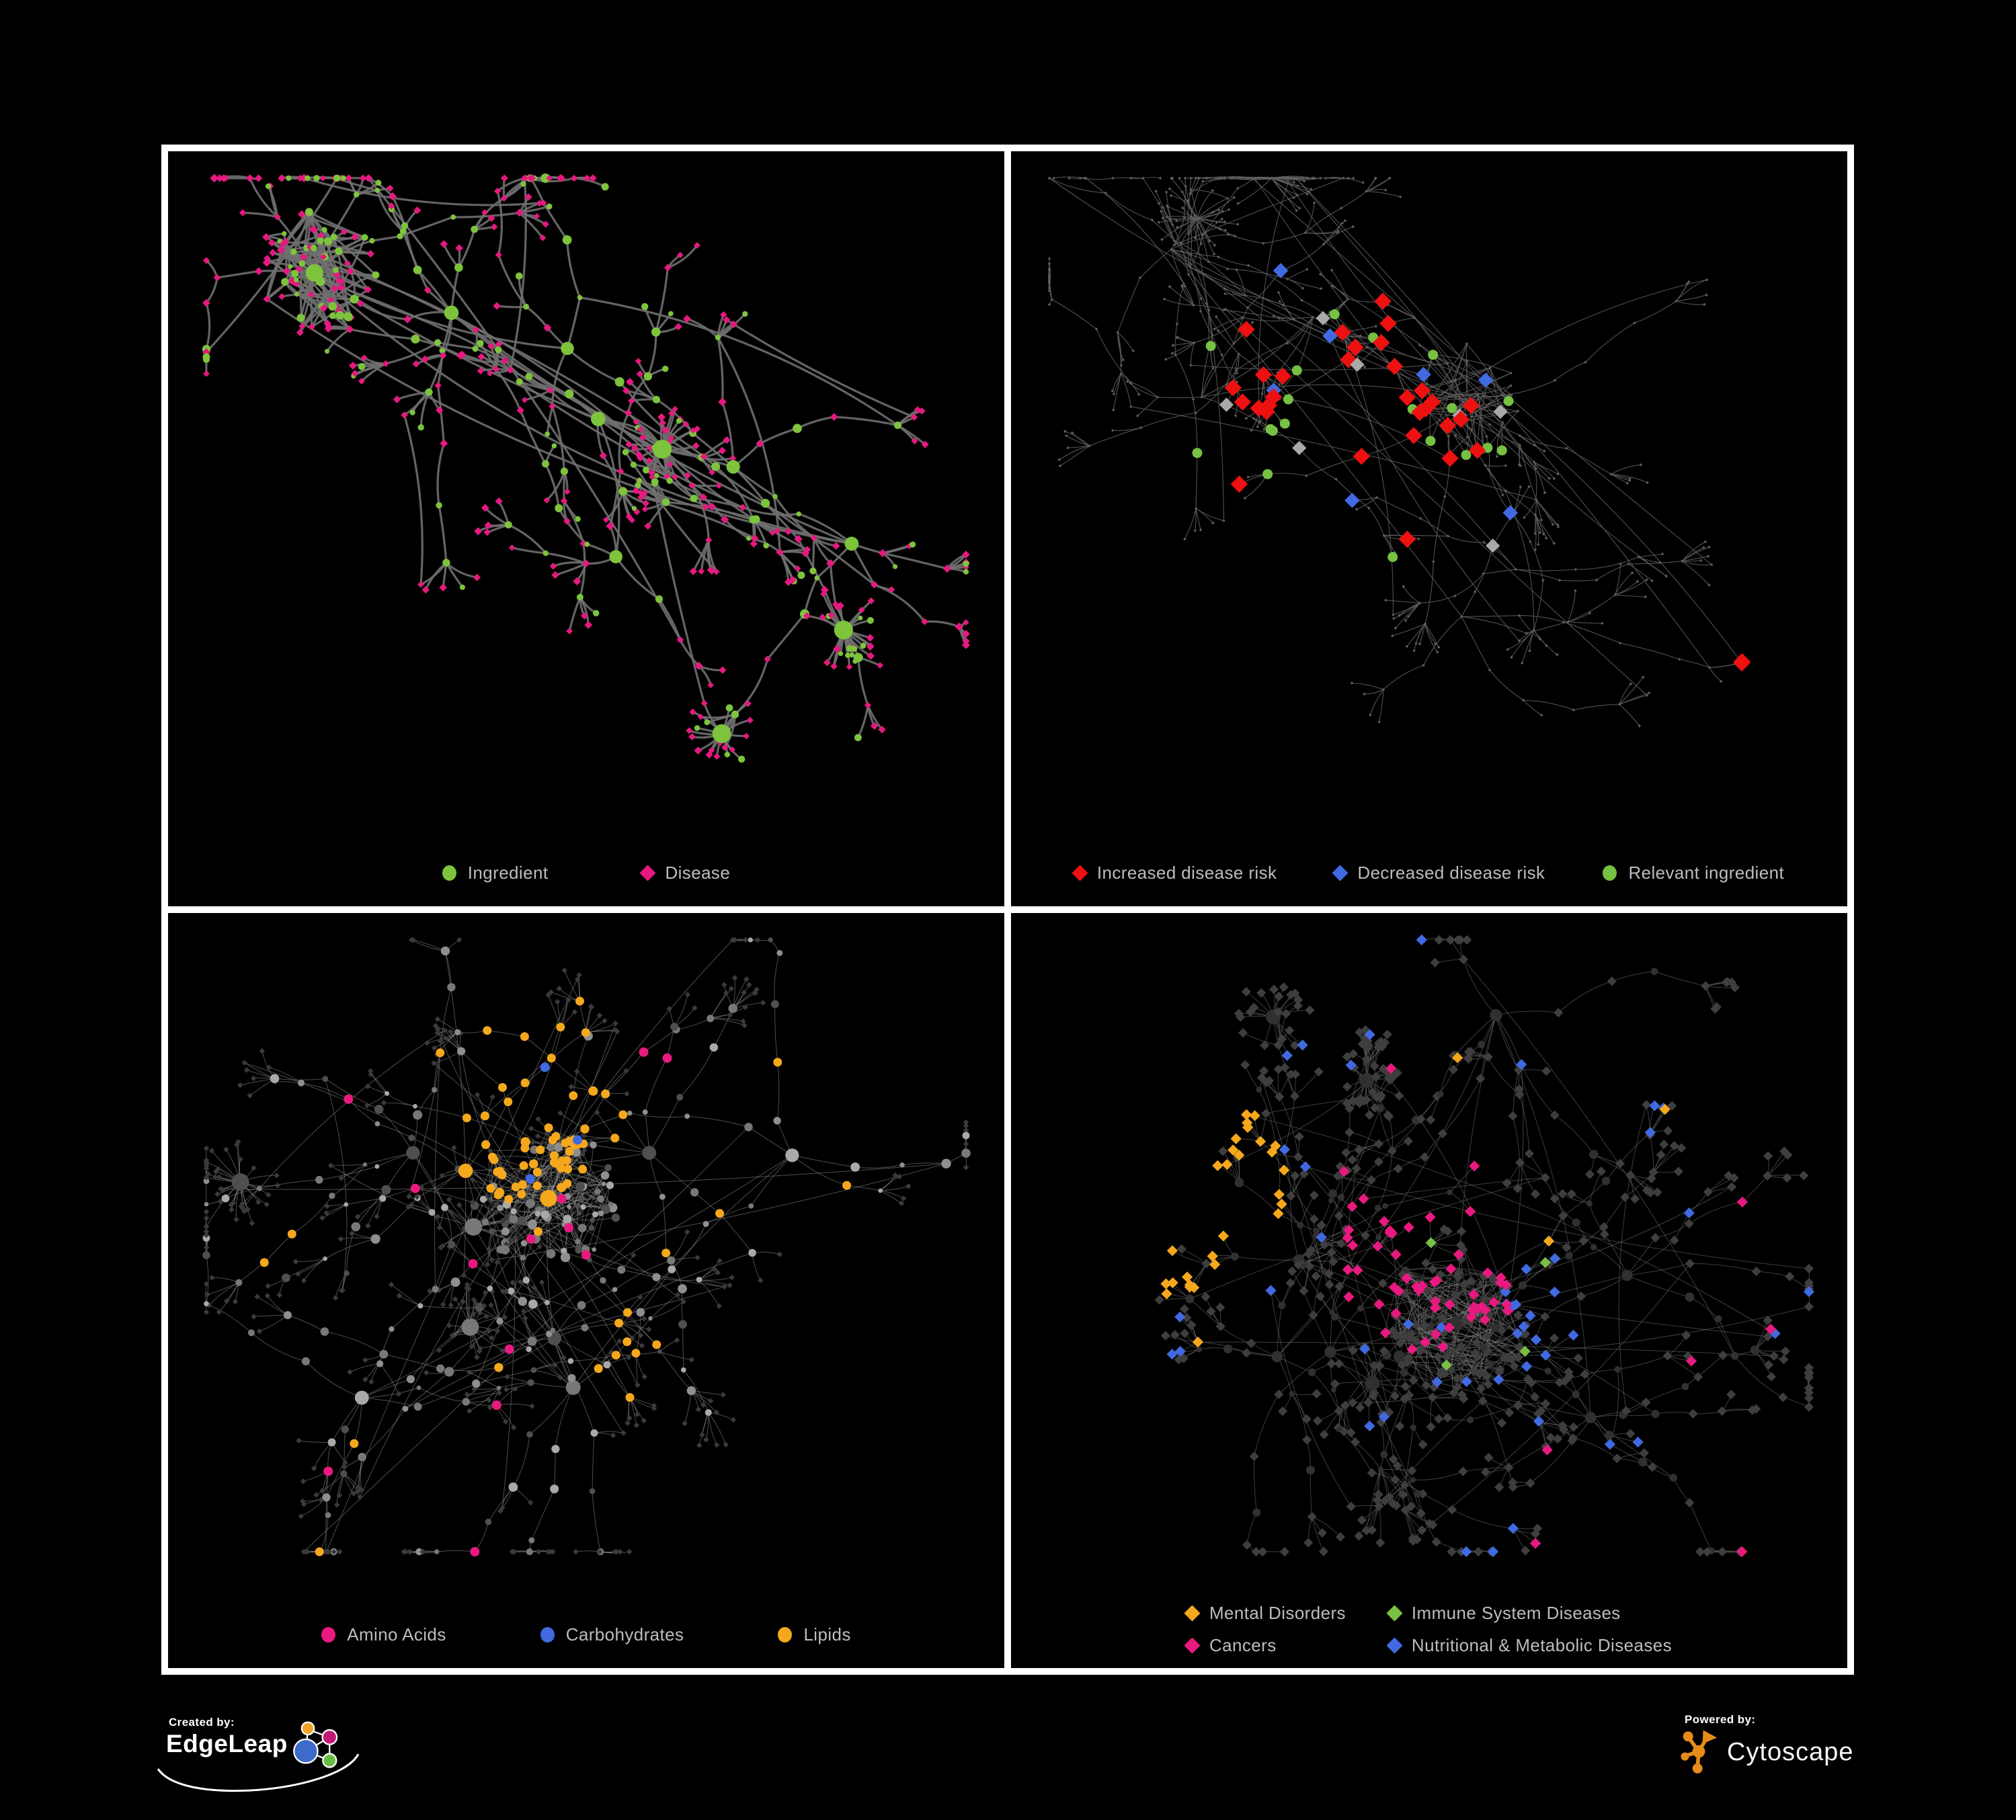  I want to click on legend-label: Disease, so click(698, 873).